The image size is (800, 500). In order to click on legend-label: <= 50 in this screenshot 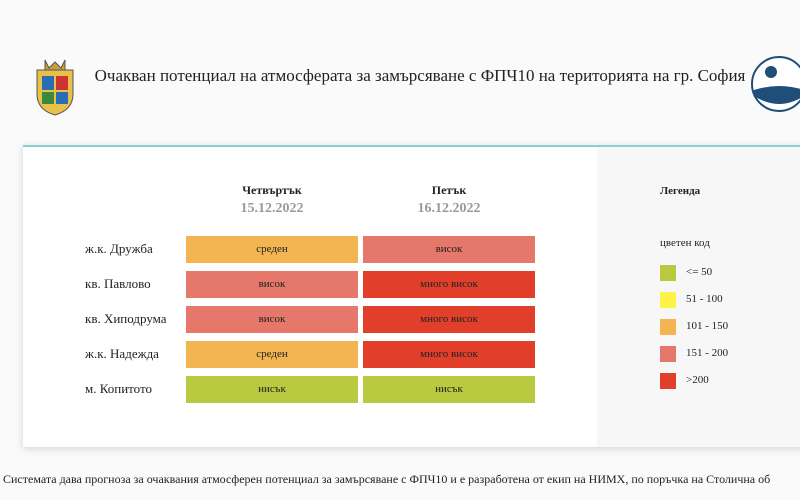, I will do `click(699, 272)`.